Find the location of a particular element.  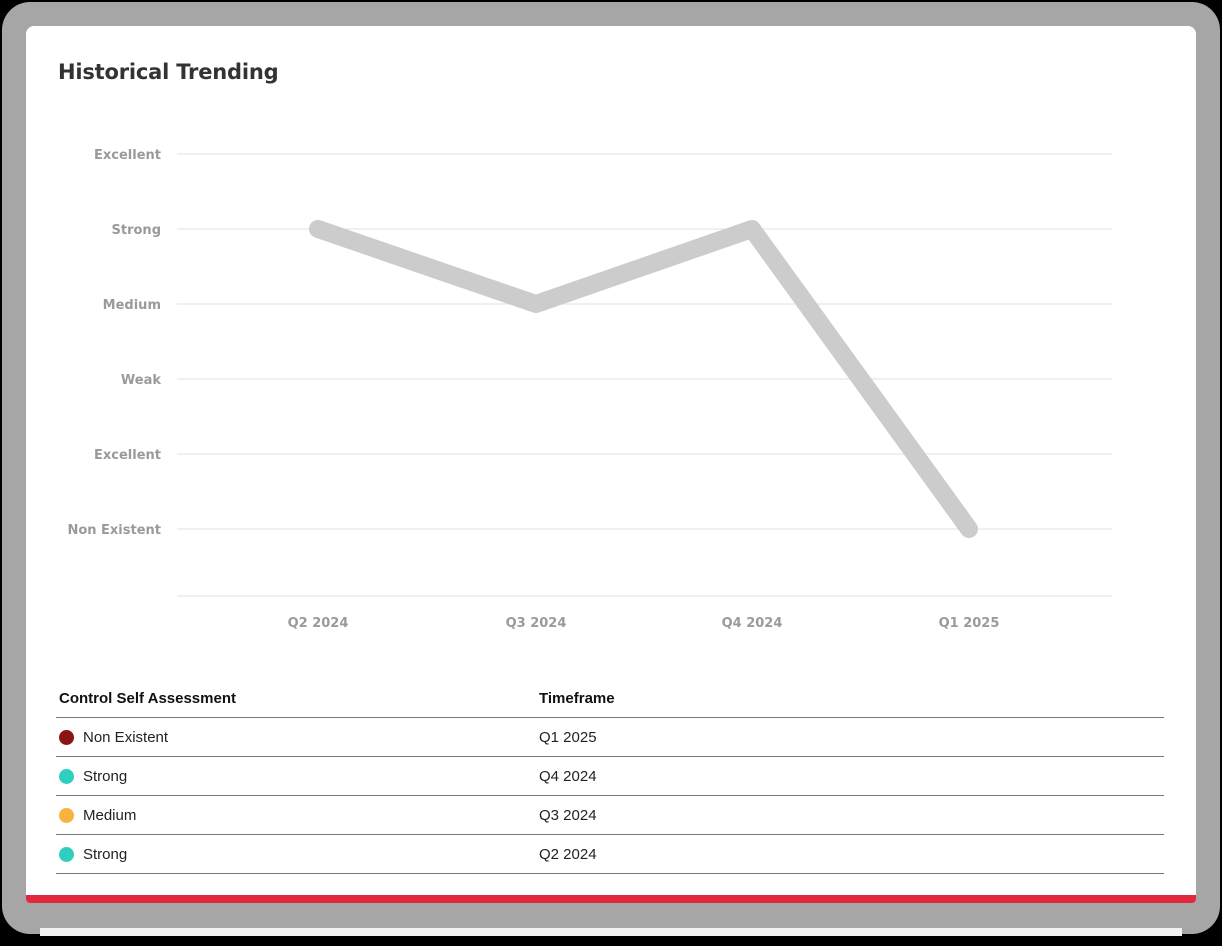

y-axis-label: Non Existent is located at coordinates (114, 530).